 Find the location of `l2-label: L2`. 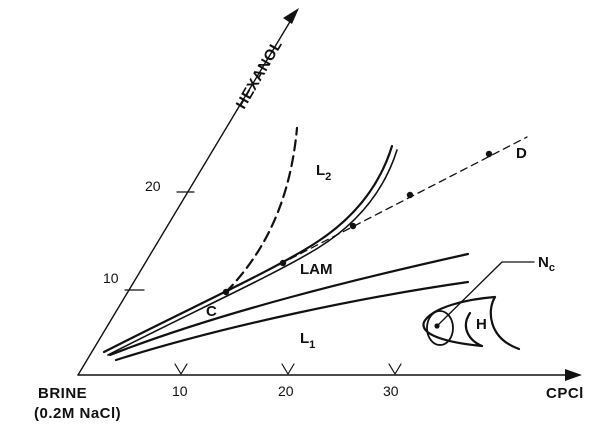

l2-label: L2 is located at coordinates (323, 172).